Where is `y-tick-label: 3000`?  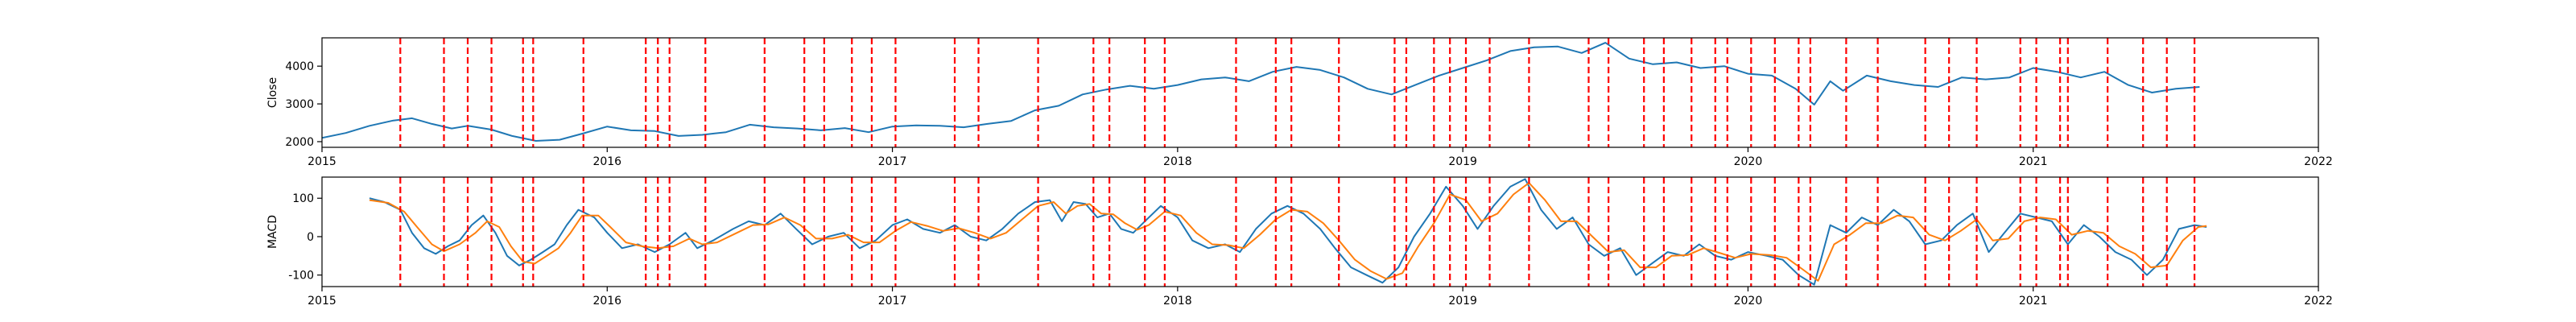 y-tick-label: 3000 is located at coordinates (299, 104).